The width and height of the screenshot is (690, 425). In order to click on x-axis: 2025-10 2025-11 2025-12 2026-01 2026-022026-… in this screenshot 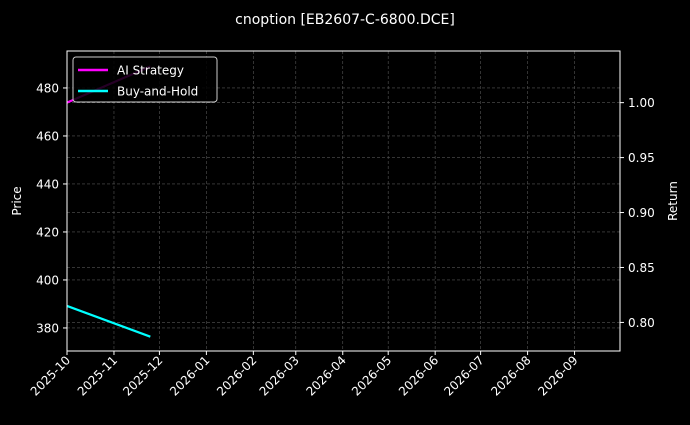, I will do `click(304, 375)`.